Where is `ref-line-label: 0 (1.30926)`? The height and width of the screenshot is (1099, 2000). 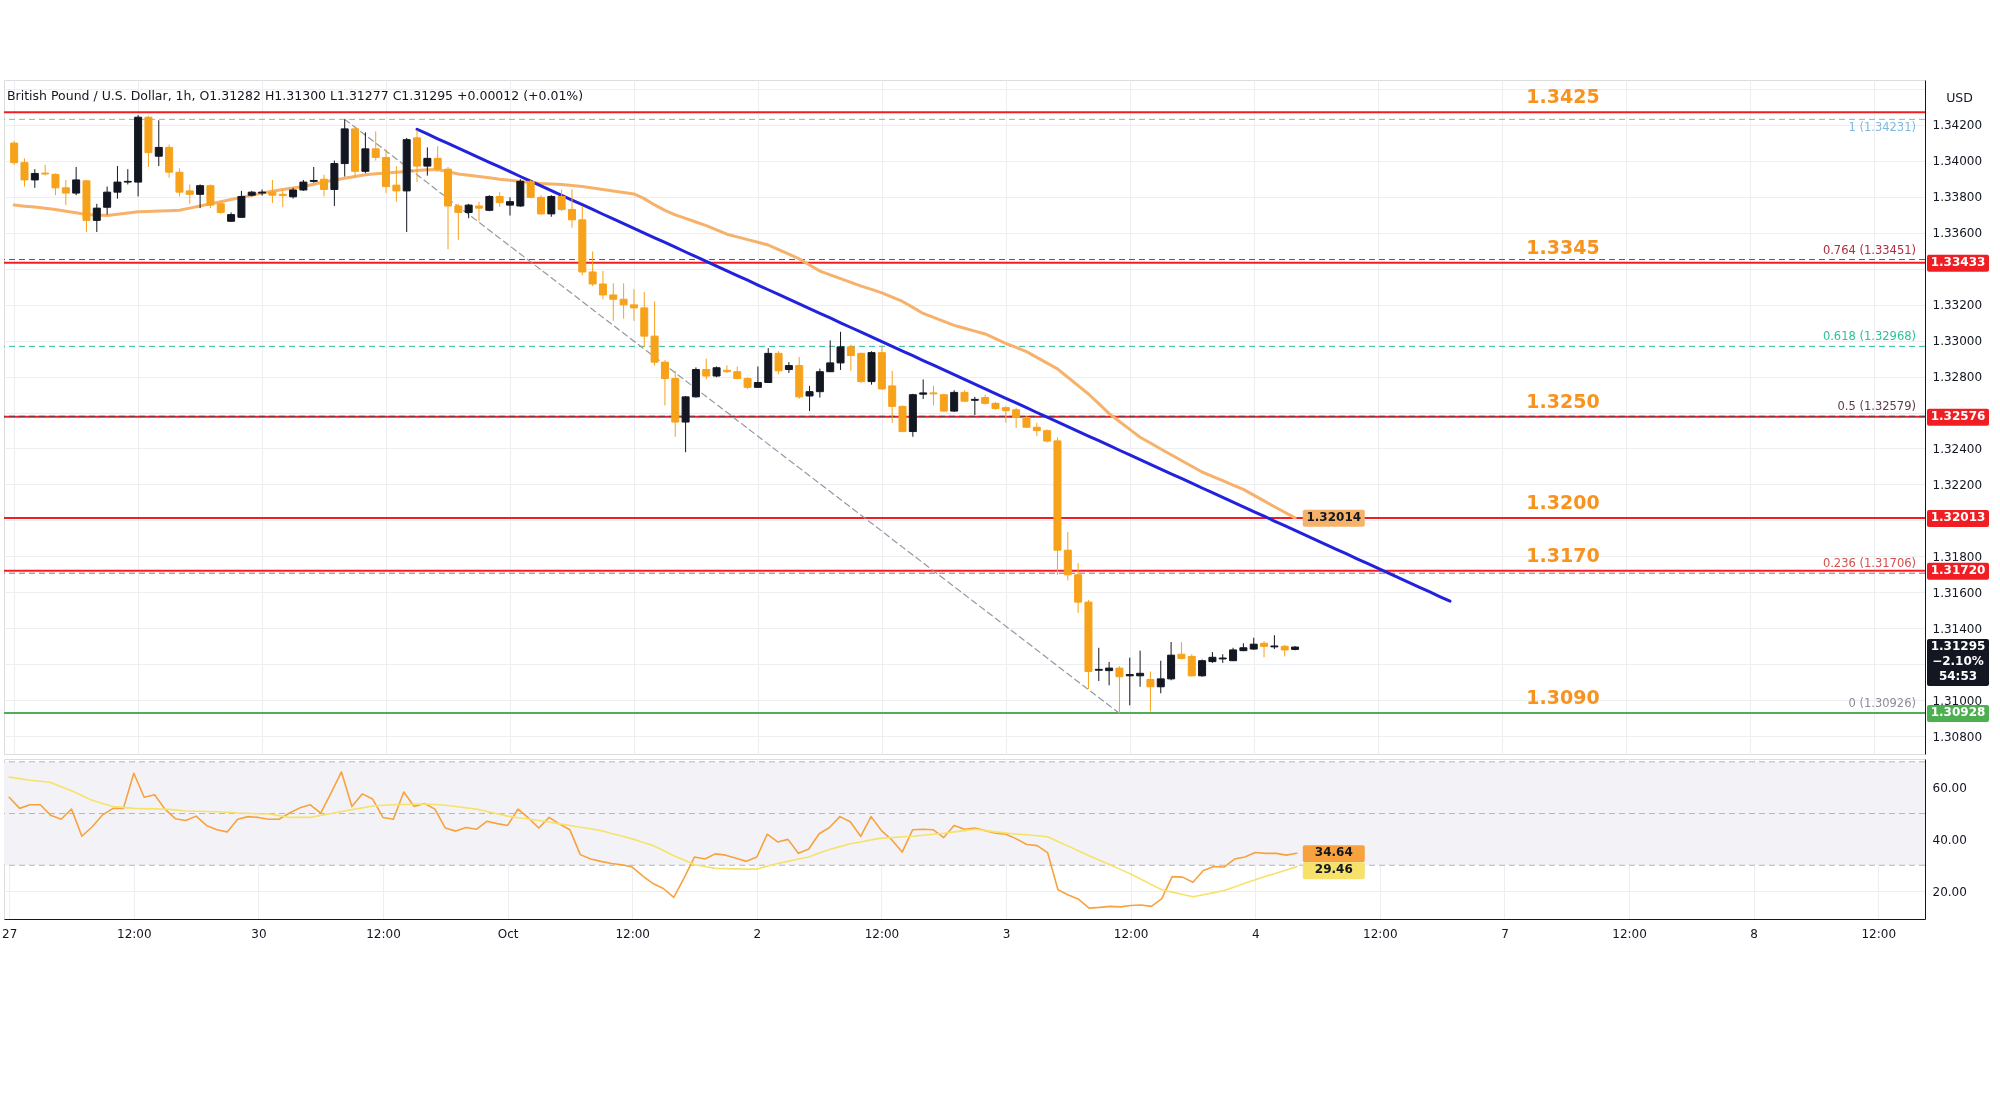 ref-line-label: 0 (1.30926) is located at coordinates (1882, 703).